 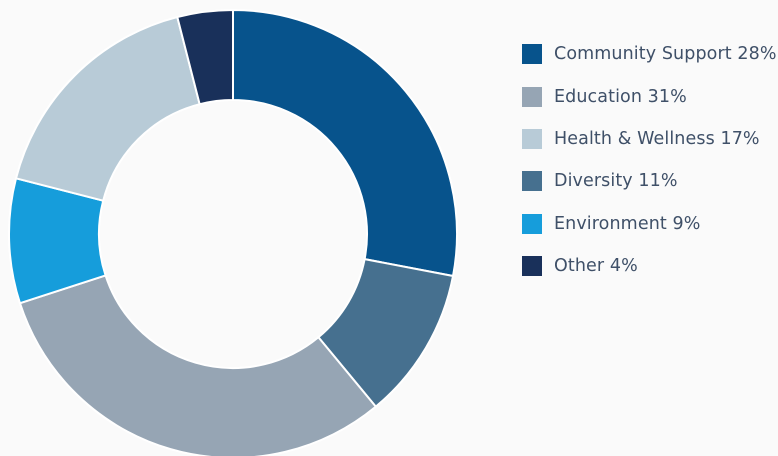 I want to click on donut-slice-other, so click(x=205, y=57).